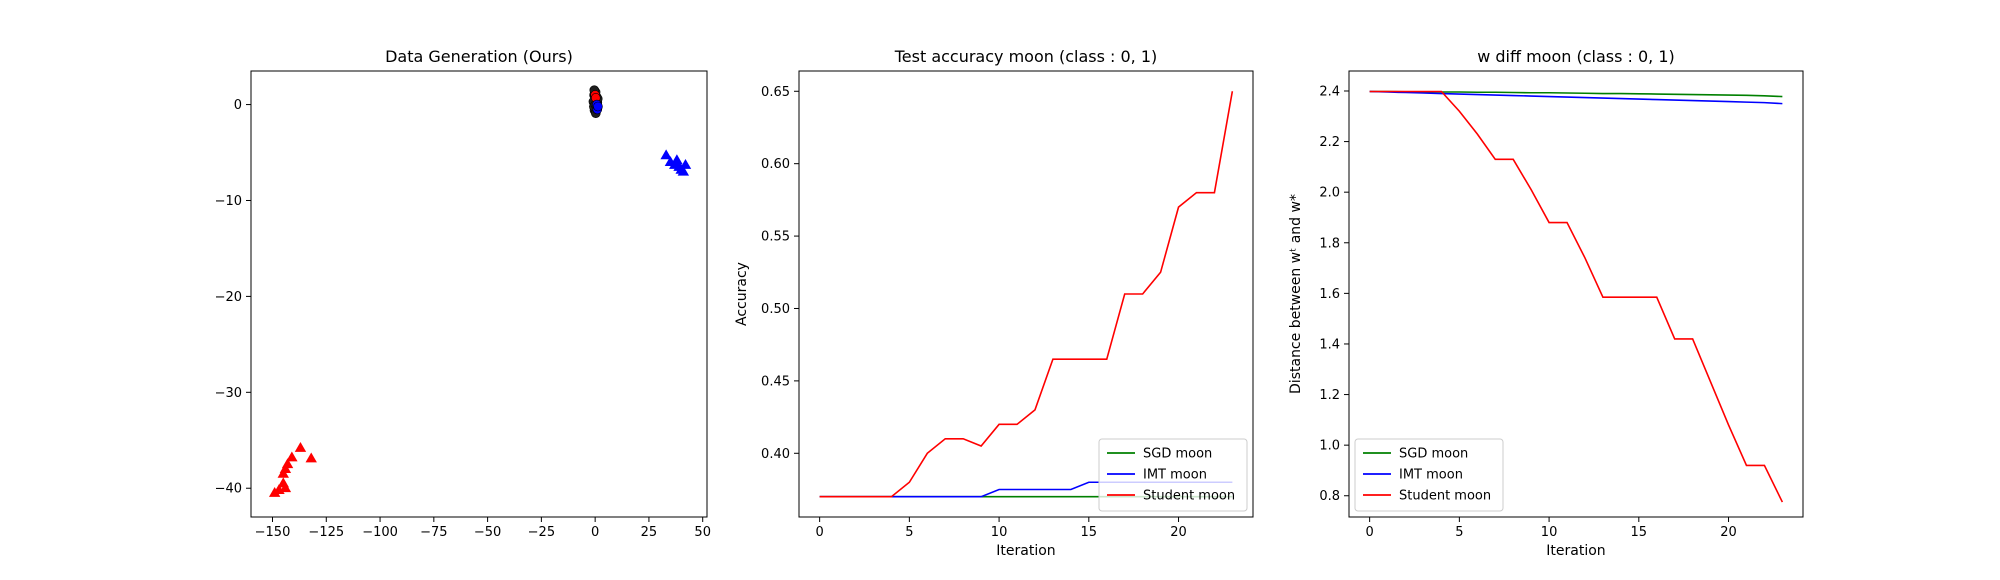  I want to click on x-tick-label: −75, so click(433, 532).